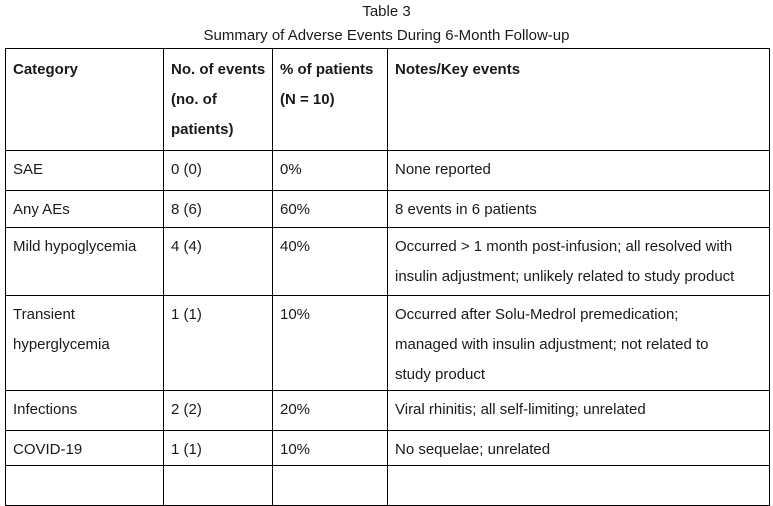  I want to click on cell-category: Transient hyperglycemia, so click(84, 343).